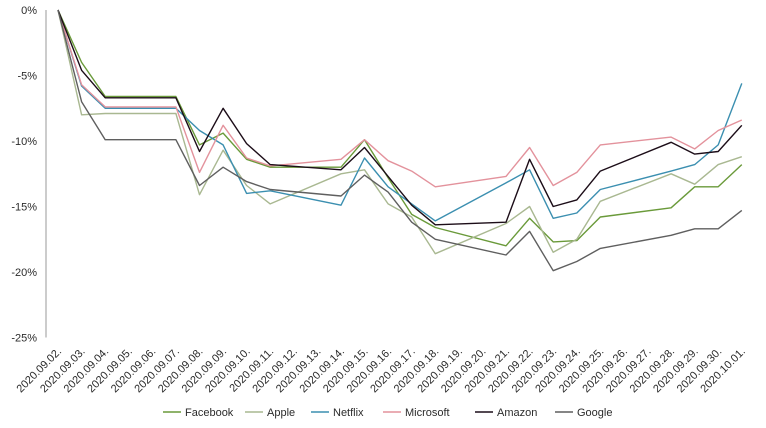  I want to click on legend-item-amazon: Amazon, so click(506, 413).